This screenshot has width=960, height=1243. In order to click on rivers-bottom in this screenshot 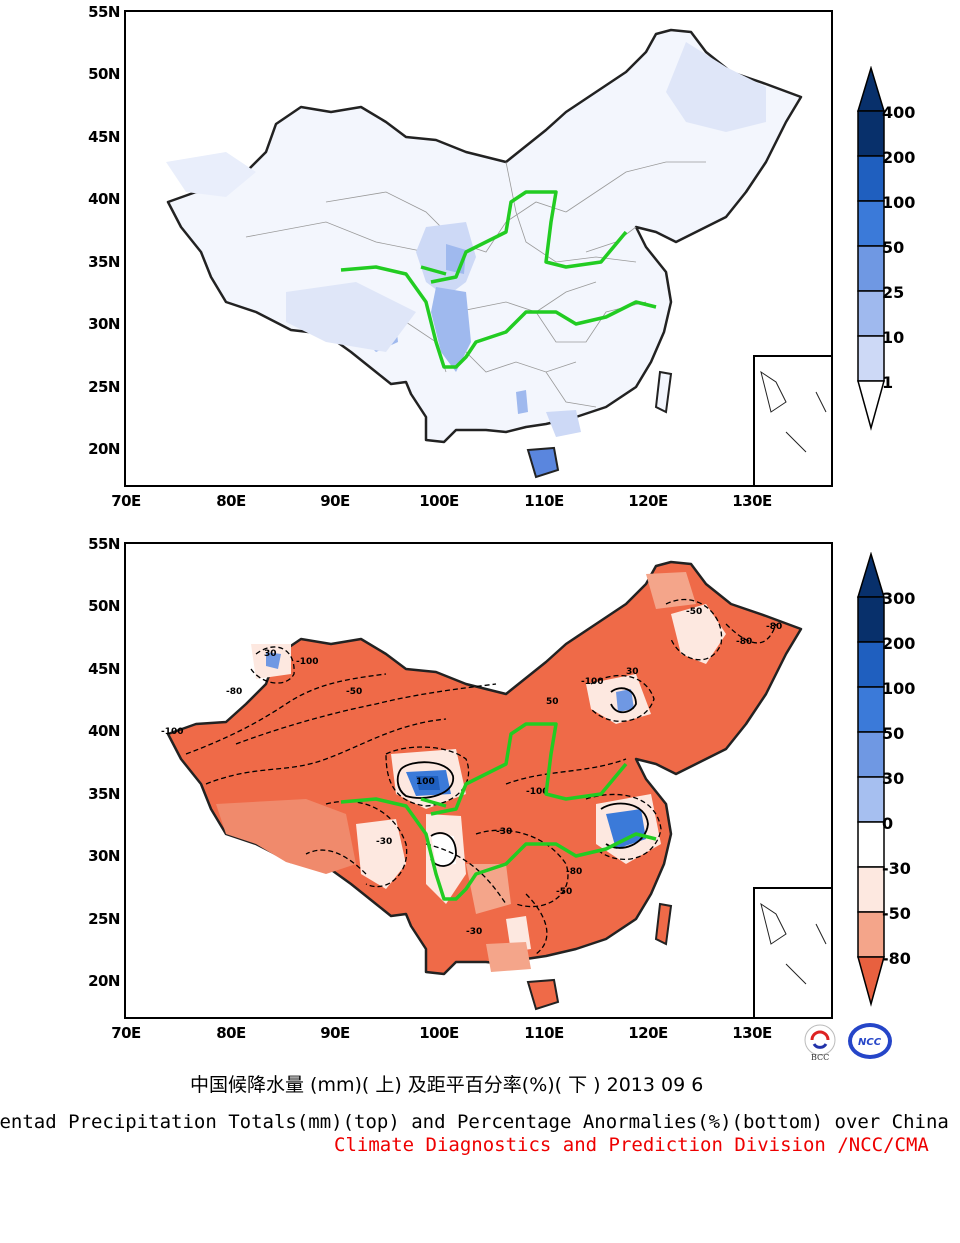, I will do `click(498, 811)`.